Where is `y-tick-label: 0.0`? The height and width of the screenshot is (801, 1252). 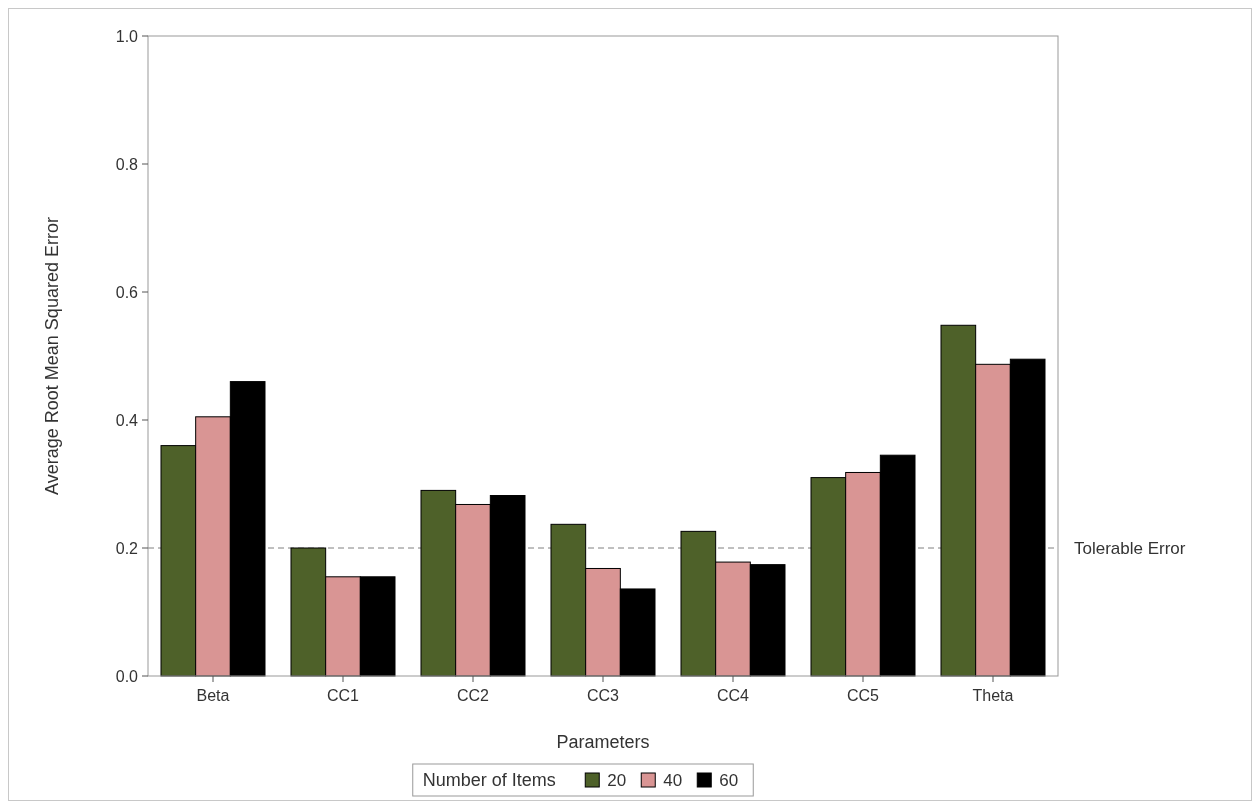 y-tick-label: 0.0 is located at coordinates (127, 676).